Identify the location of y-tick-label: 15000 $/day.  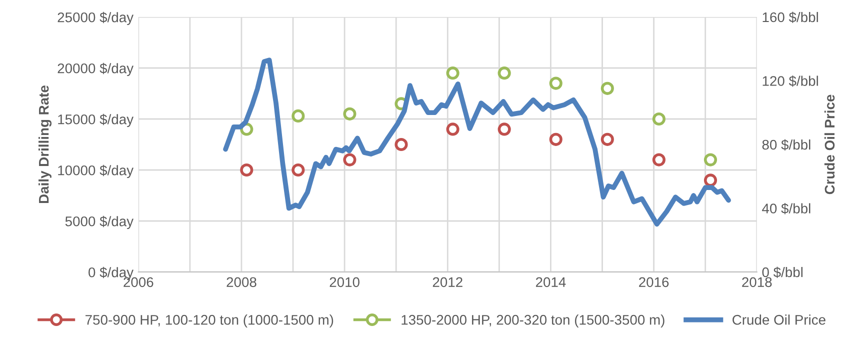
(96, 121).